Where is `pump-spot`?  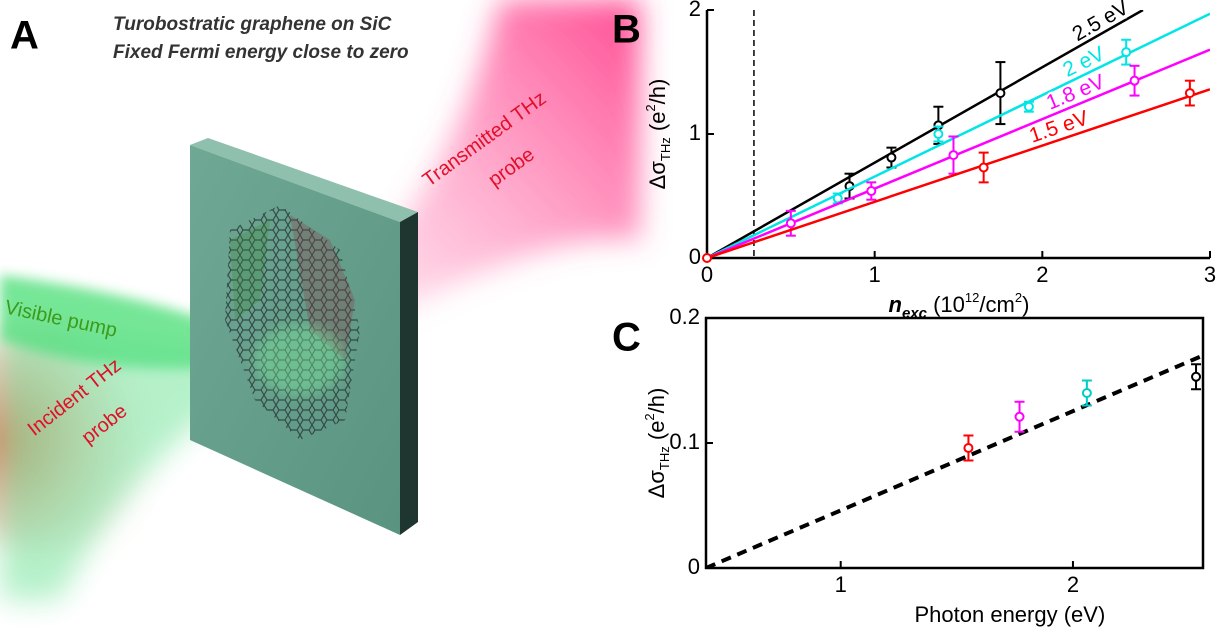
pump-spot is located at coordinates (300, 360).